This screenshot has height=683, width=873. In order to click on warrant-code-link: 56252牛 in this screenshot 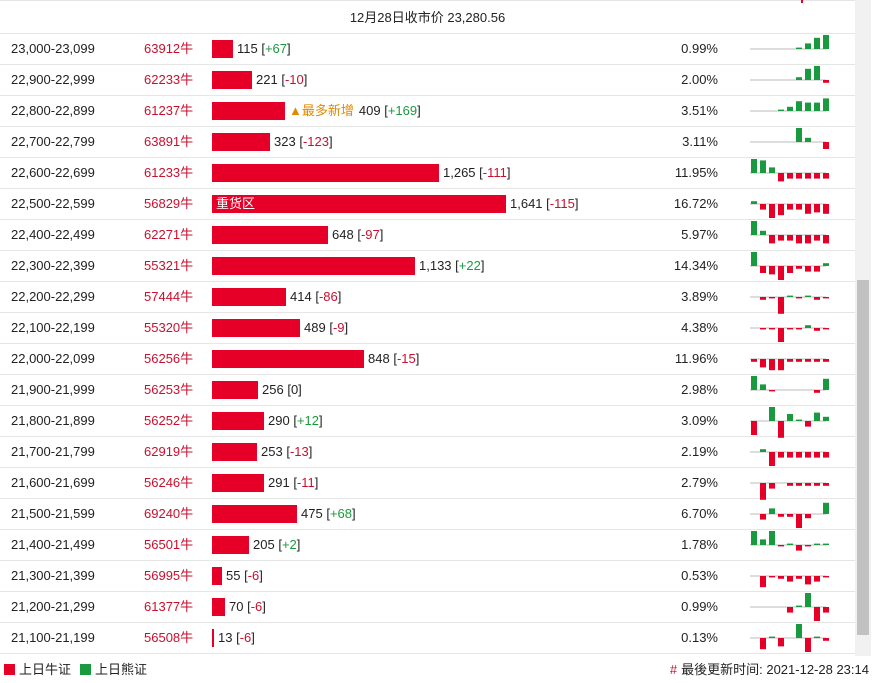, I will do `click(169, 420)`.